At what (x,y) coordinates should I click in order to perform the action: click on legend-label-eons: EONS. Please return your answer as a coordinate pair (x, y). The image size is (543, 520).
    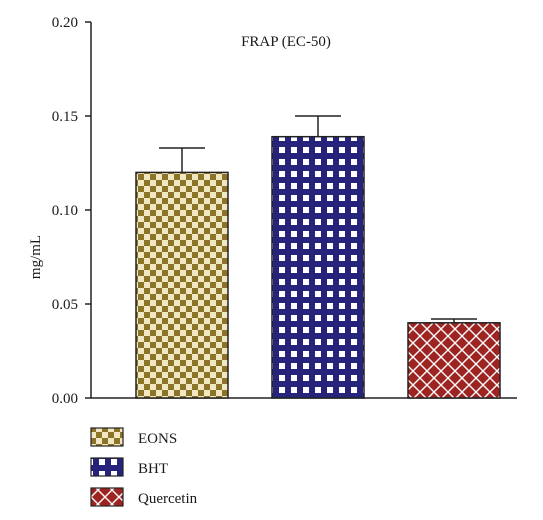
    Looking at the image, I should click on (157, 439).